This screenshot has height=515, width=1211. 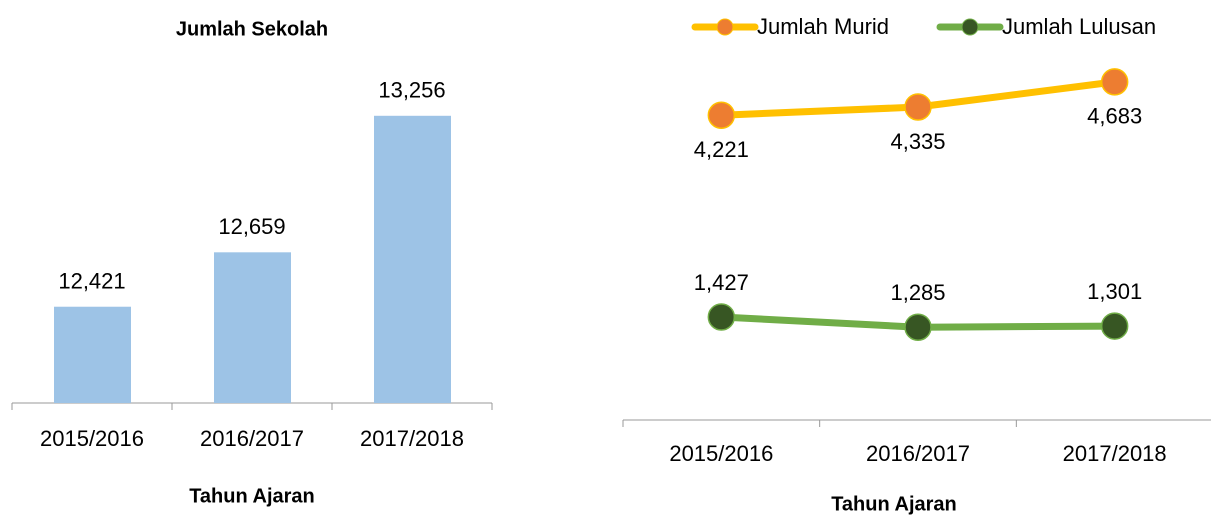 What do you see at coordinates (721, 282) in the screenshot?
I see `data-label: 1,427` at bounding box center [721, 282].